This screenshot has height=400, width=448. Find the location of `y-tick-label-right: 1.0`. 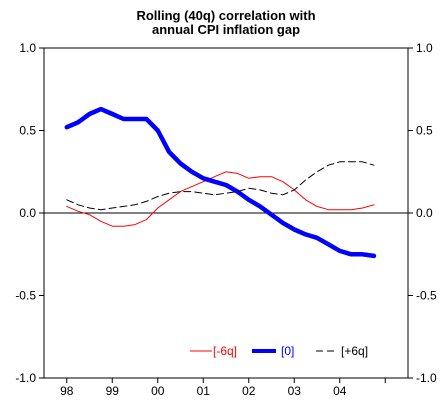

y-tick-label-right: 1.0 is located at coordinates (424, 48).